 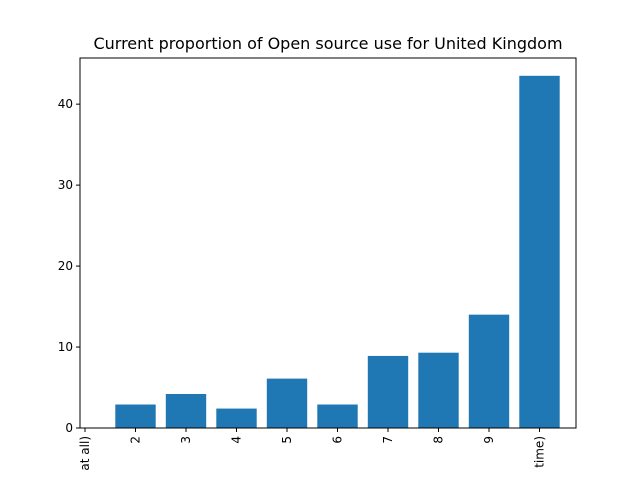 I want to click on x-tick-label-9: time), so click(x=540, y=452).